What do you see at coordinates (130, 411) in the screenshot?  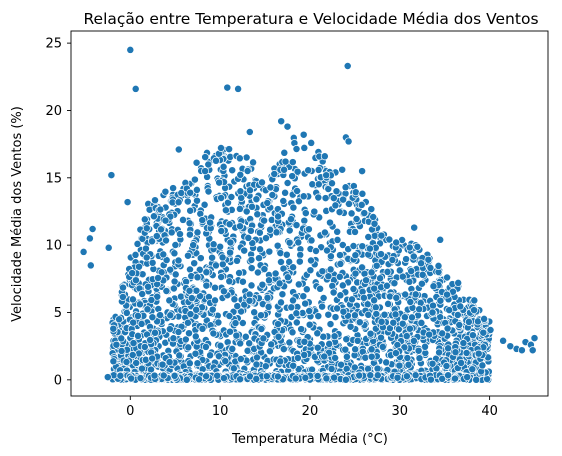 I see `x-tick-label: 0` at bounding box center [130, 411].